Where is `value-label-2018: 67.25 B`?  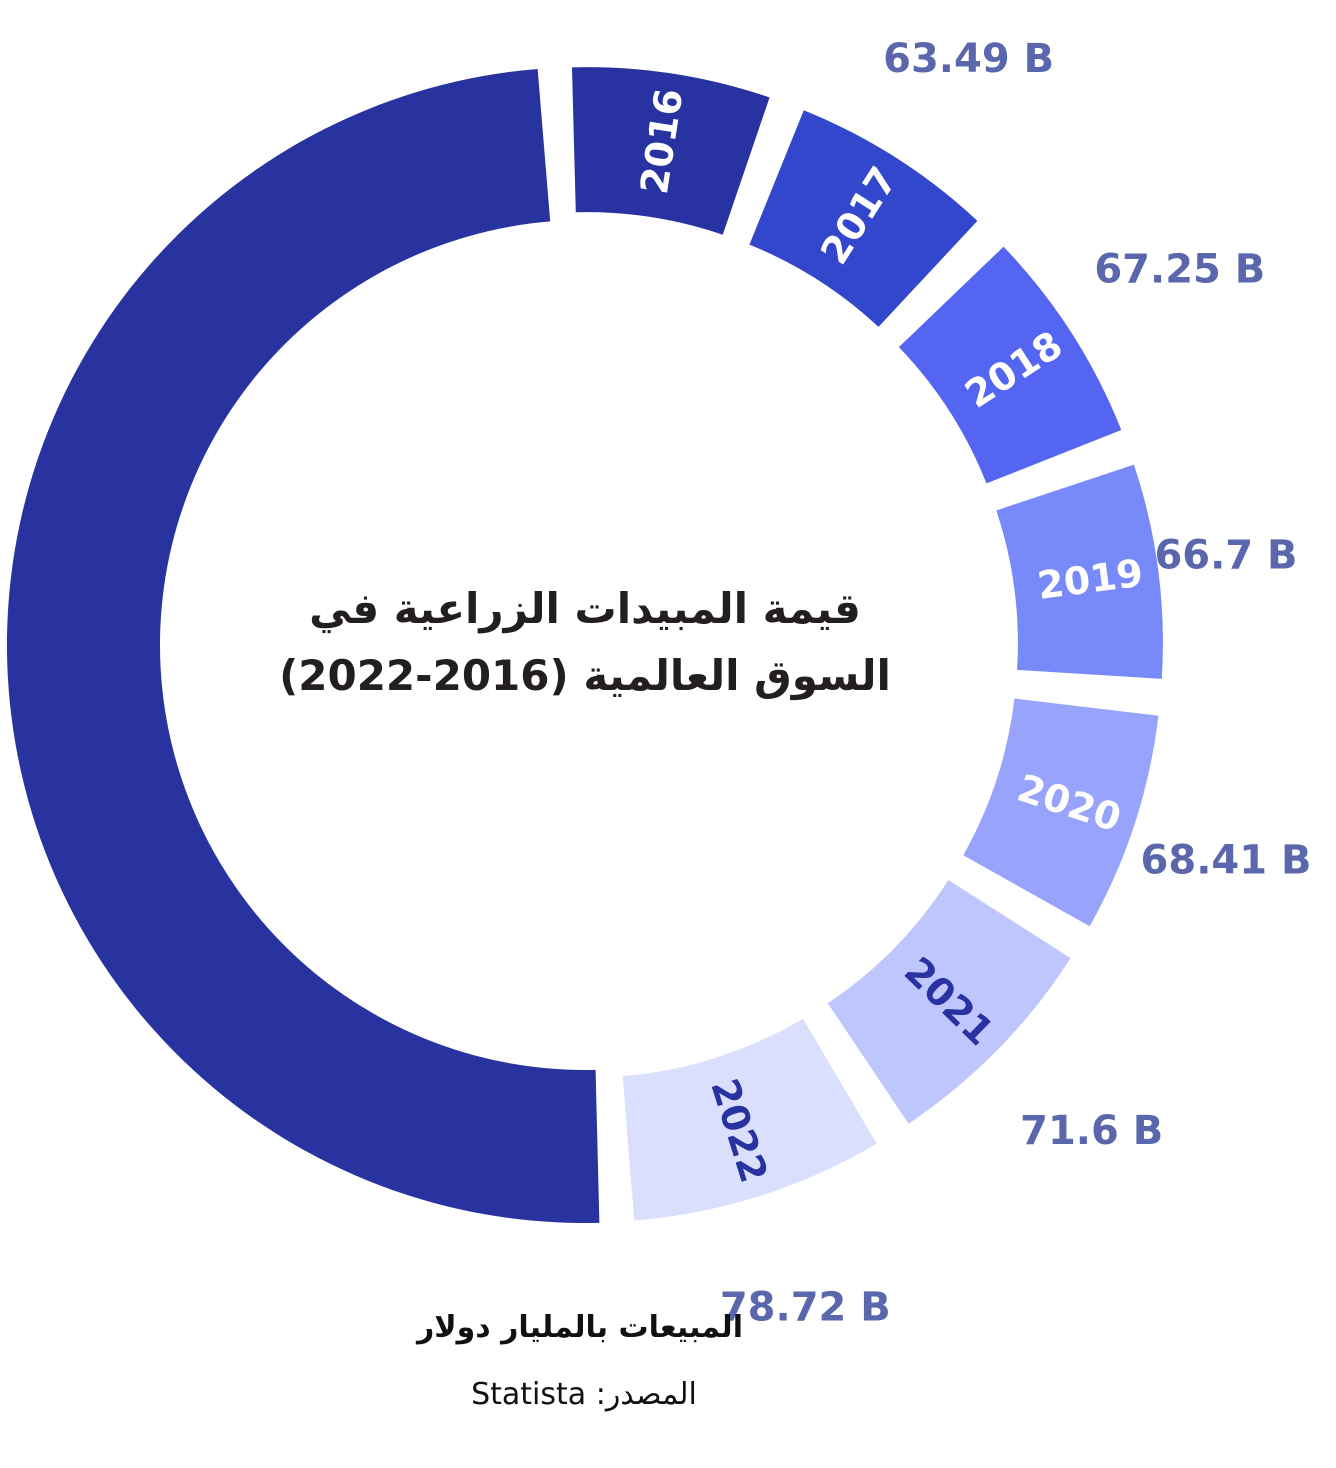 value-label-2018: 67.25 B is located at coordinates (1179, 269).